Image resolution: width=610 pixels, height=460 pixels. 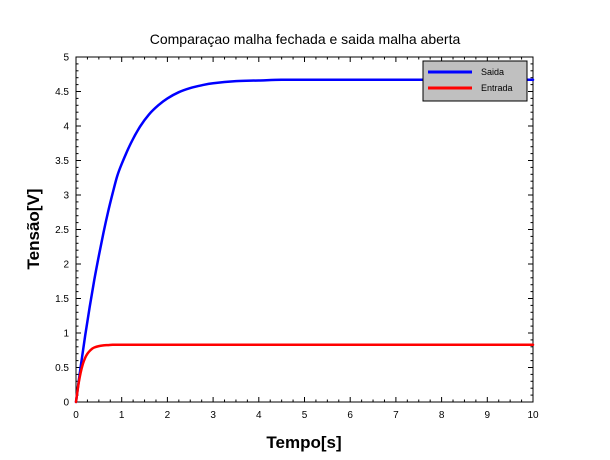 I want to click on x-tick-label: 9, so click(x=488, y=415).